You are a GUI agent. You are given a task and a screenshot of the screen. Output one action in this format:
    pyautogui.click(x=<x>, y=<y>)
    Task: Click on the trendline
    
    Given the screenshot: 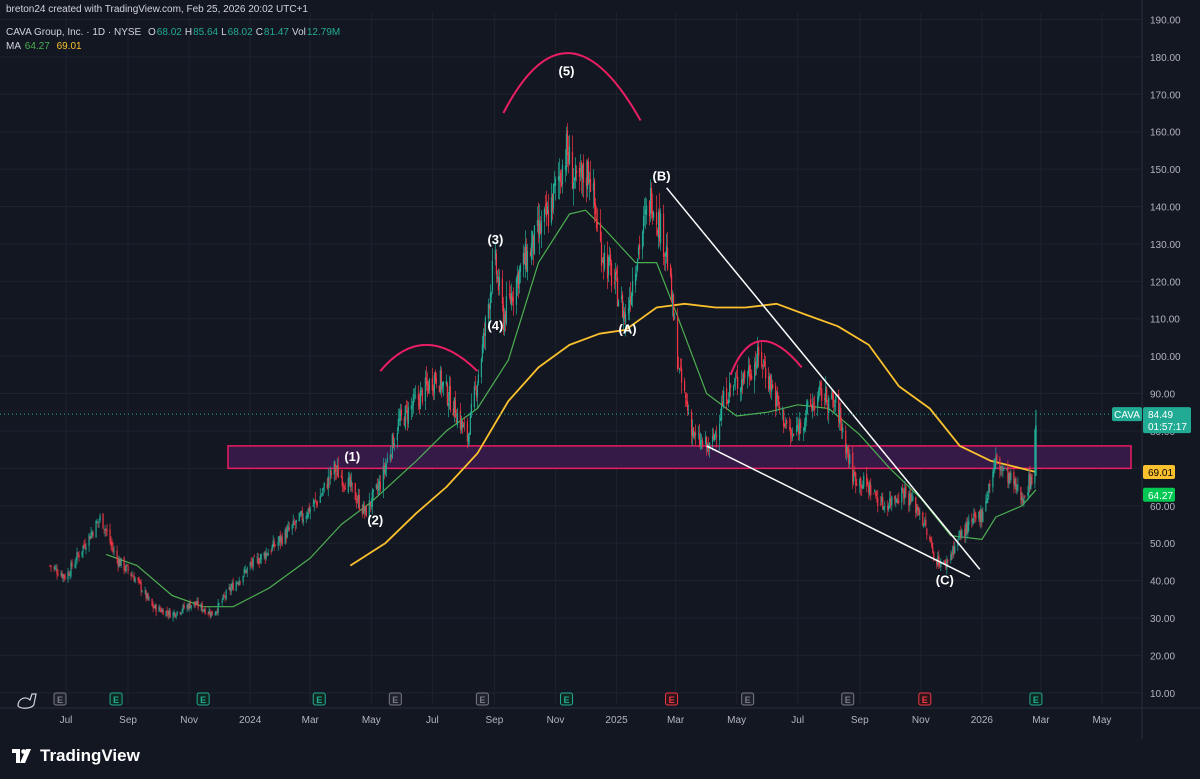 What is the action you would take?
    pyautogui.click(x=838, y=511)
    